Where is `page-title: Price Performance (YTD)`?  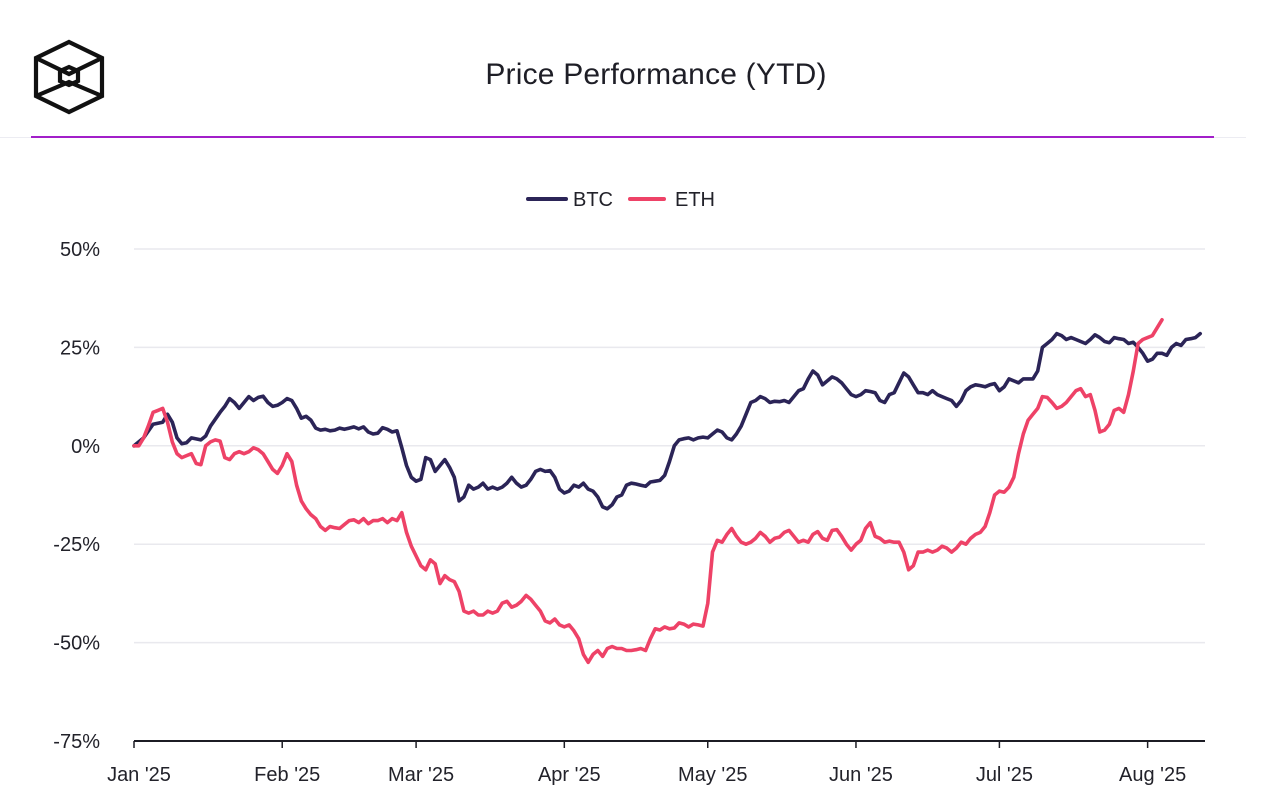
page-title: Price Performance (YTD) is located at coordinates (656, 74).